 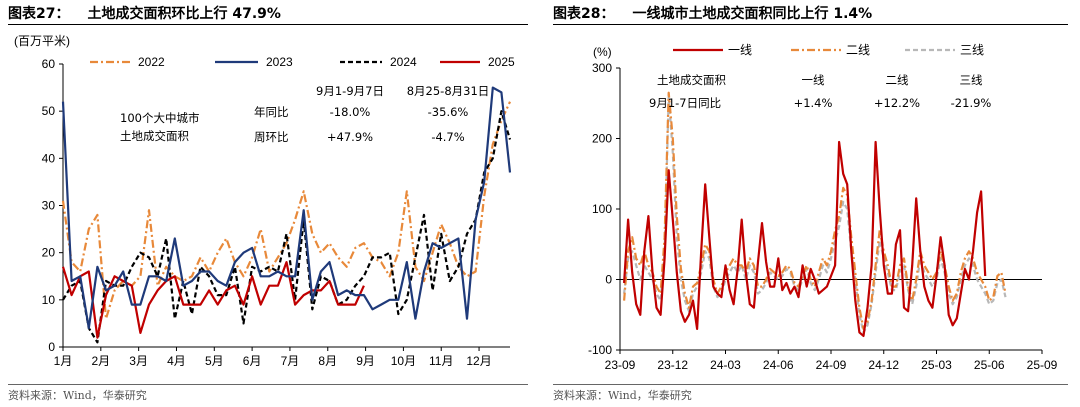 What do you see at coordinates (42, 41) in the screenshot?
I see `left-y-axis-unit: (百万平米)` at bounding box center [42, 41].